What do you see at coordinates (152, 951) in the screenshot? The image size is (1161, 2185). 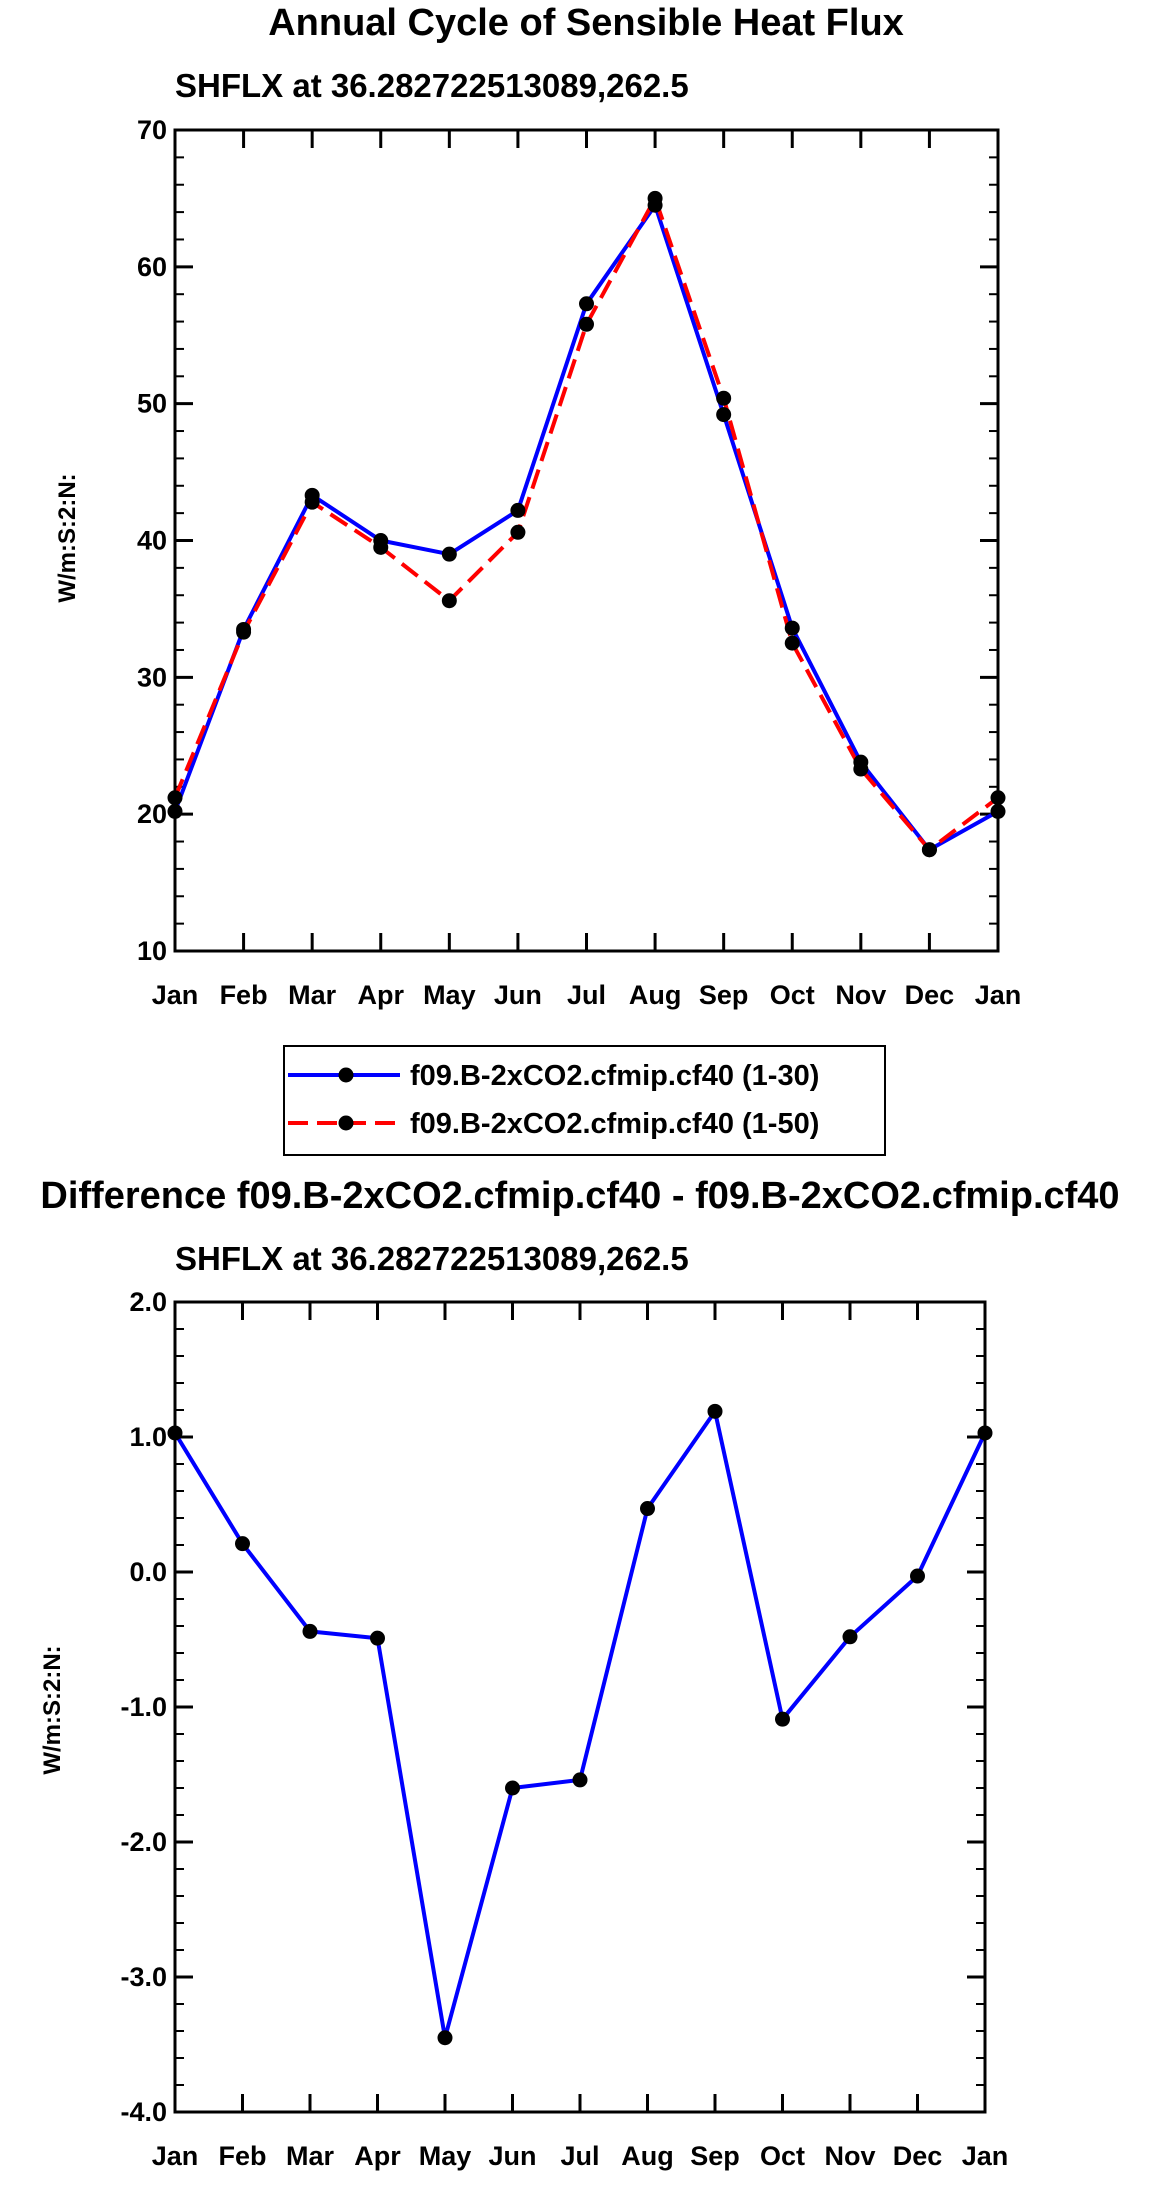 I see `y-tick-label: 10` at bounding box center [152, 951].